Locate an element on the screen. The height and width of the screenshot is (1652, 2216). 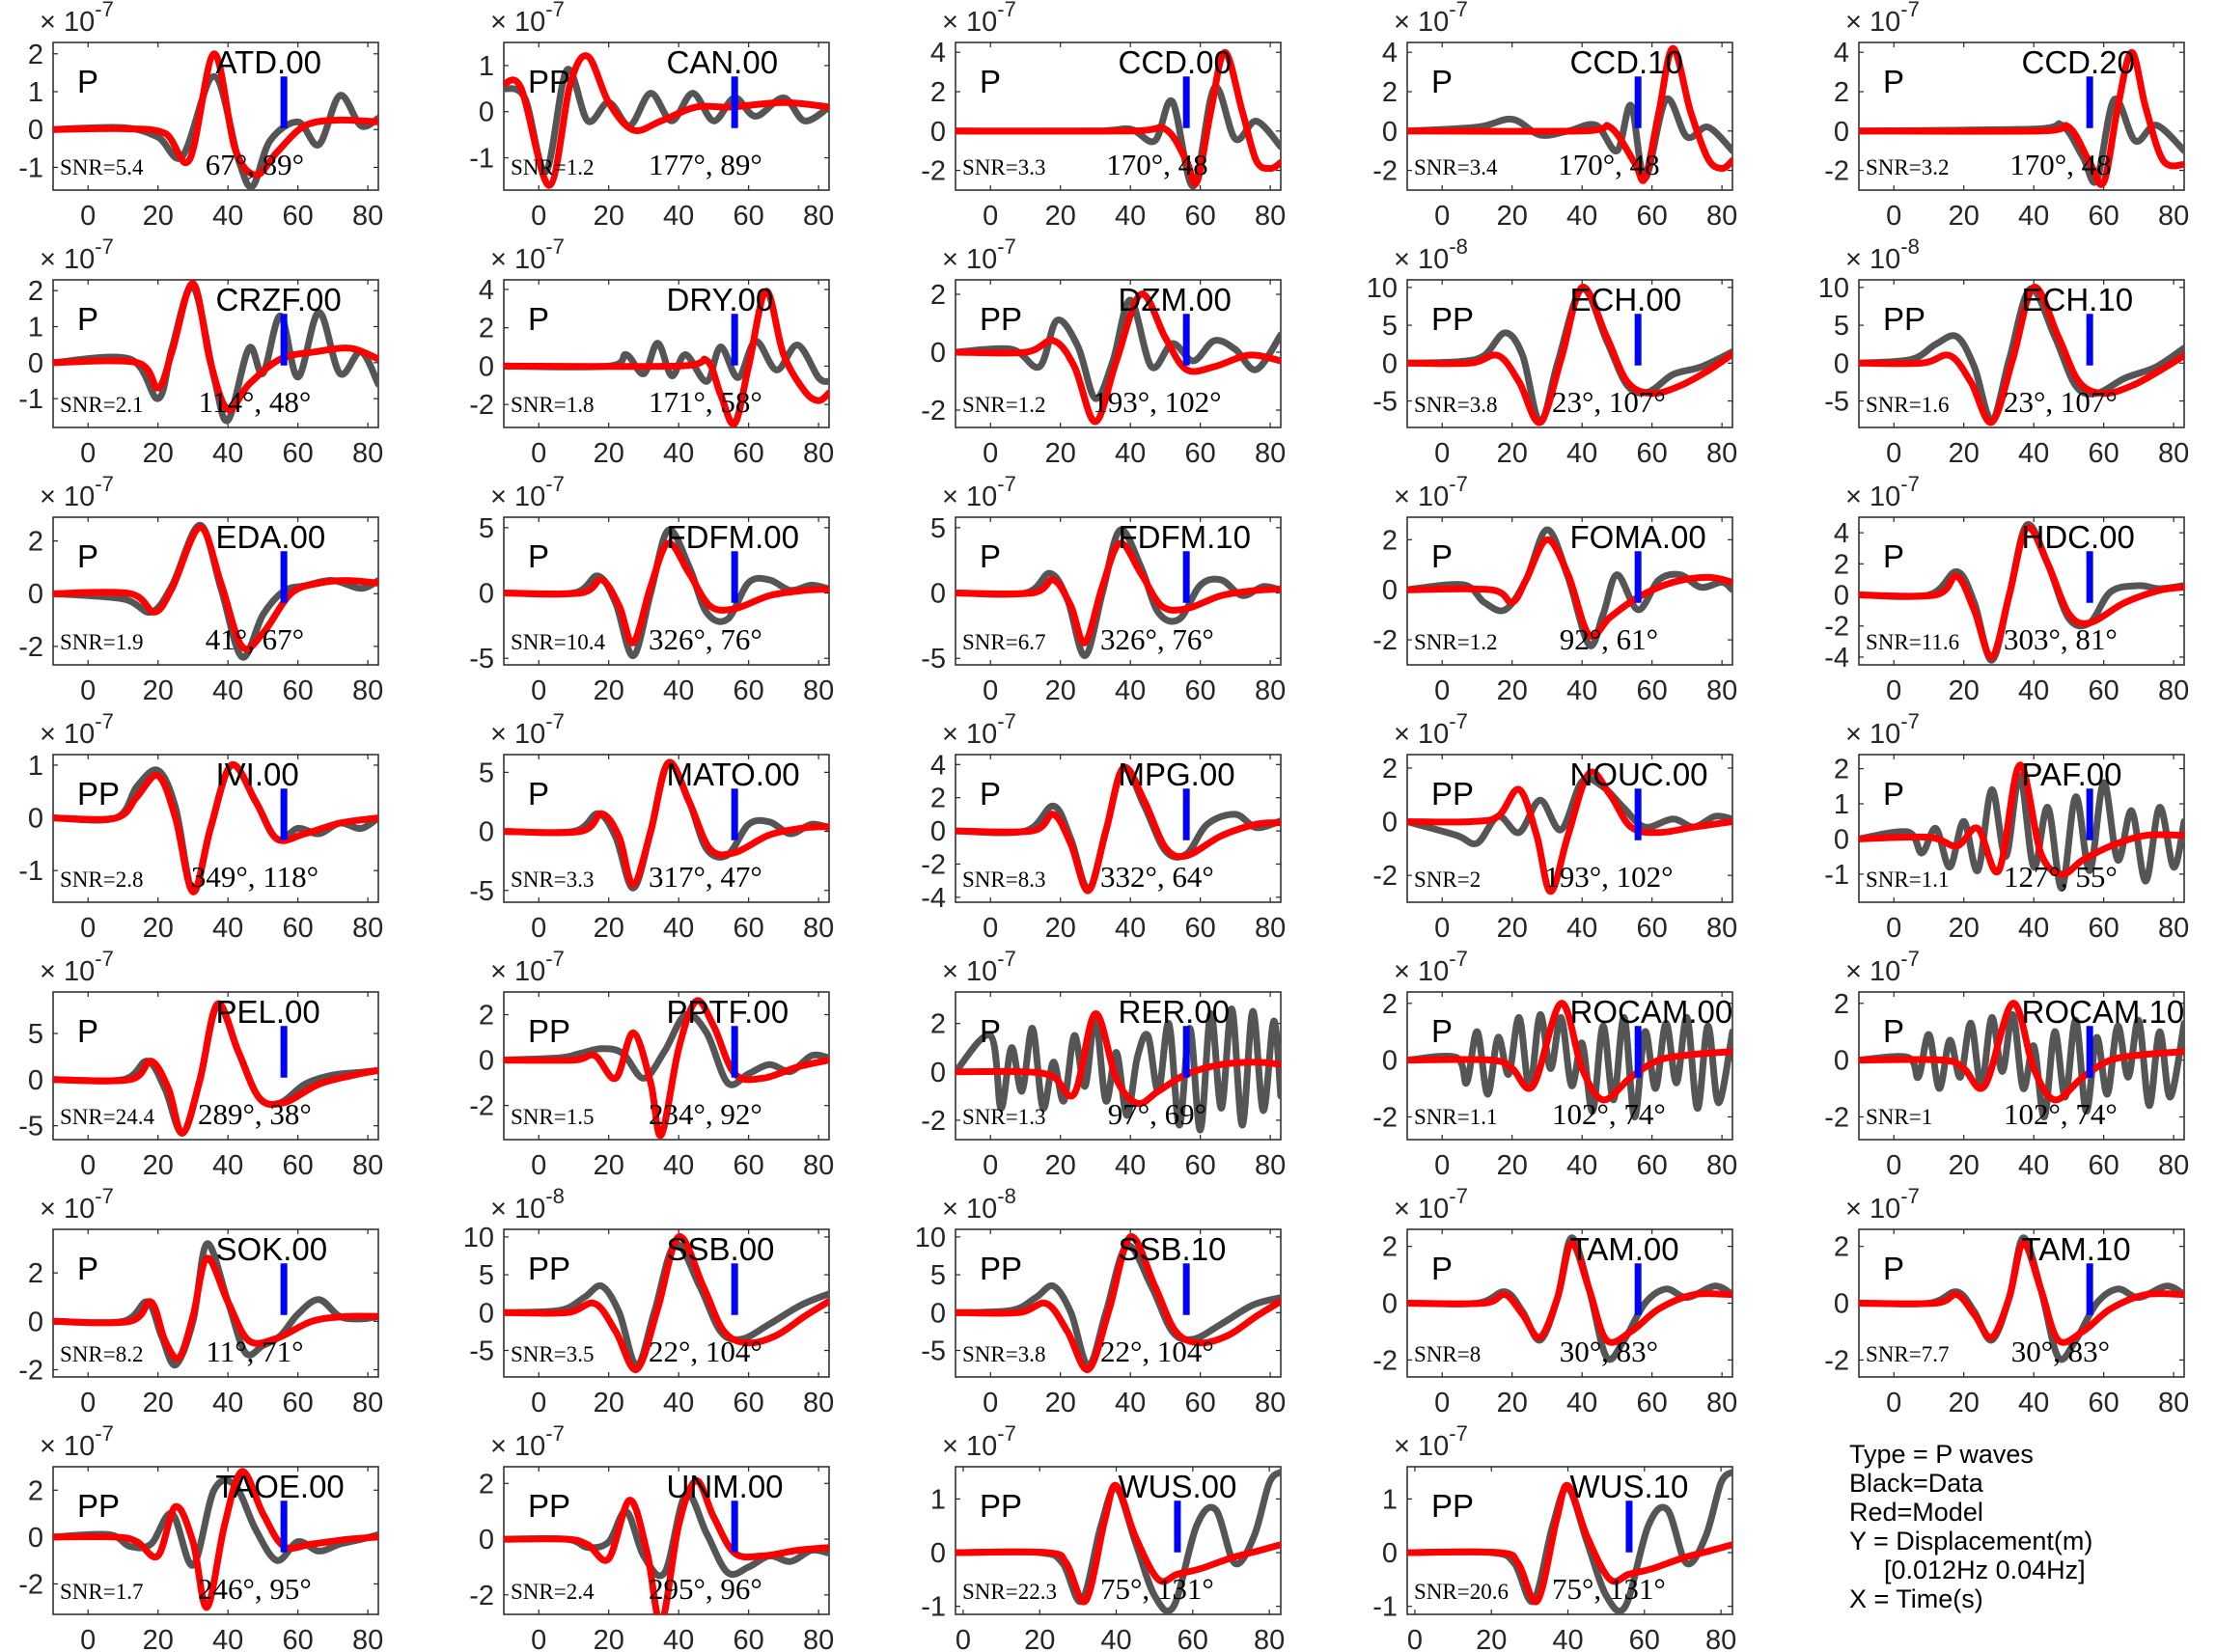
snr-label: SNR=2.1 is located at coordinates (101, 405).